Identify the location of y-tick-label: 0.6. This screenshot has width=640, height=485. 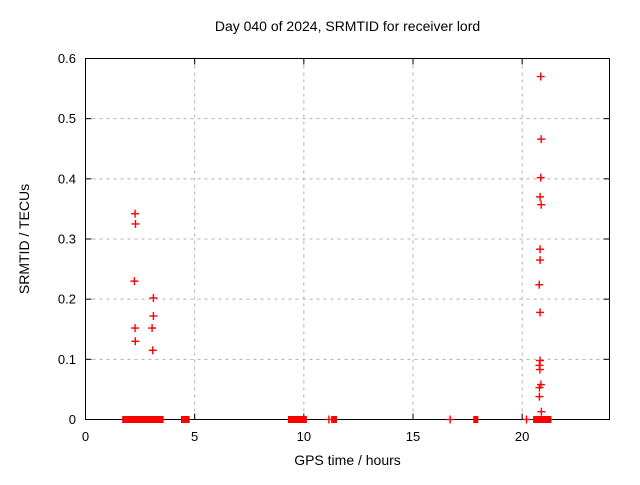
(67, 58).